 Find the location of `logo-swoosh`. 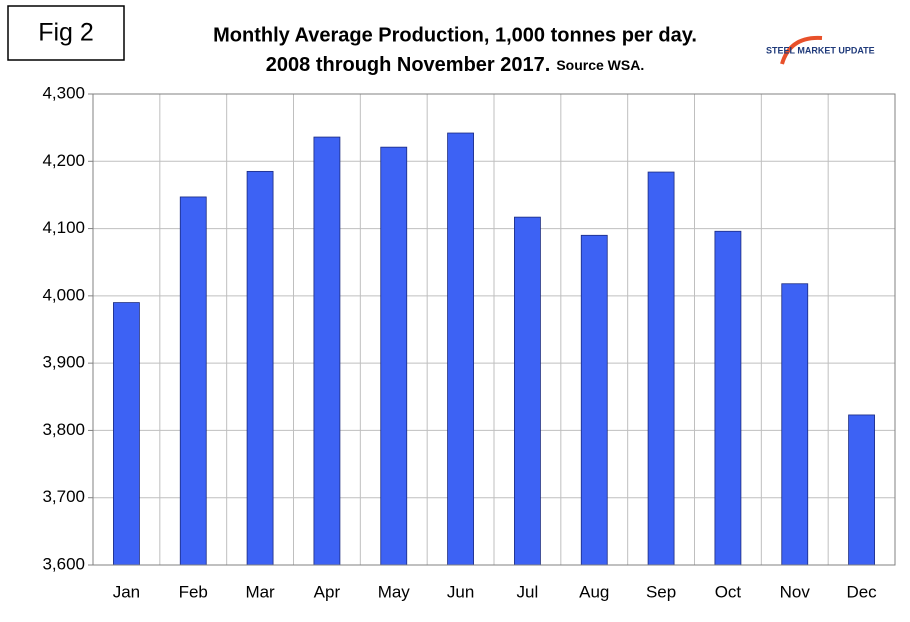

logo-swoosh is located at coordinates (801, 50).